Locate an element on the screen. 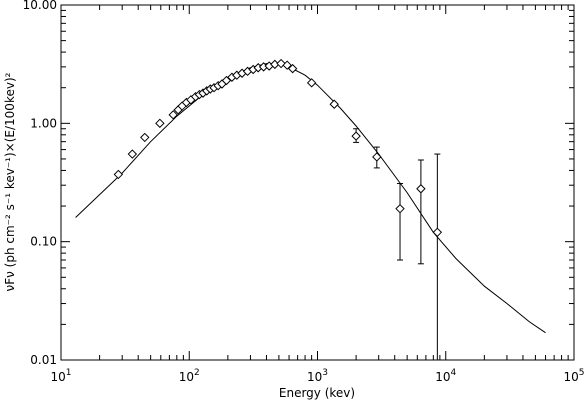 The height and width of the screenshot is (402, 586). error-bars is located at coordinates (397, 244).